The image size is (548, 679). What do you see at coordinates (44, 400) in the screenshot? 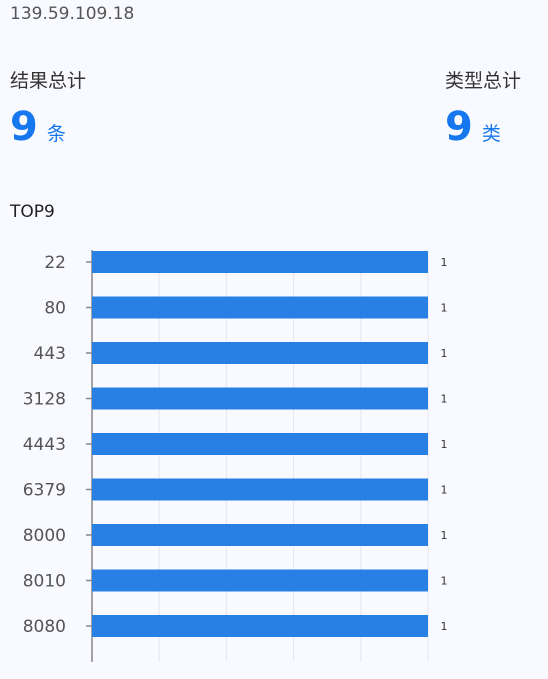
I see `y-tick-label: 3128` at bounding box center [44, 400].